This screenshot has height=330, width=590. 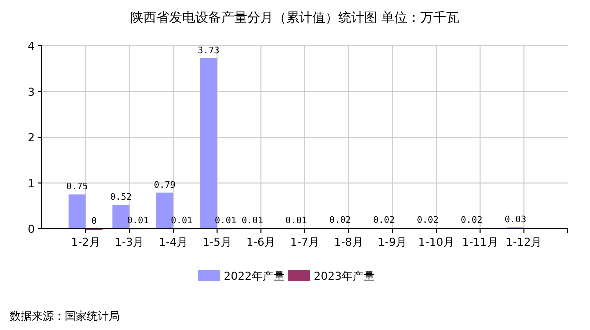 What do you see at coordinates (95, 222) in the screenshot?
I see `data-label: 0` at bounding box center [95, 222].